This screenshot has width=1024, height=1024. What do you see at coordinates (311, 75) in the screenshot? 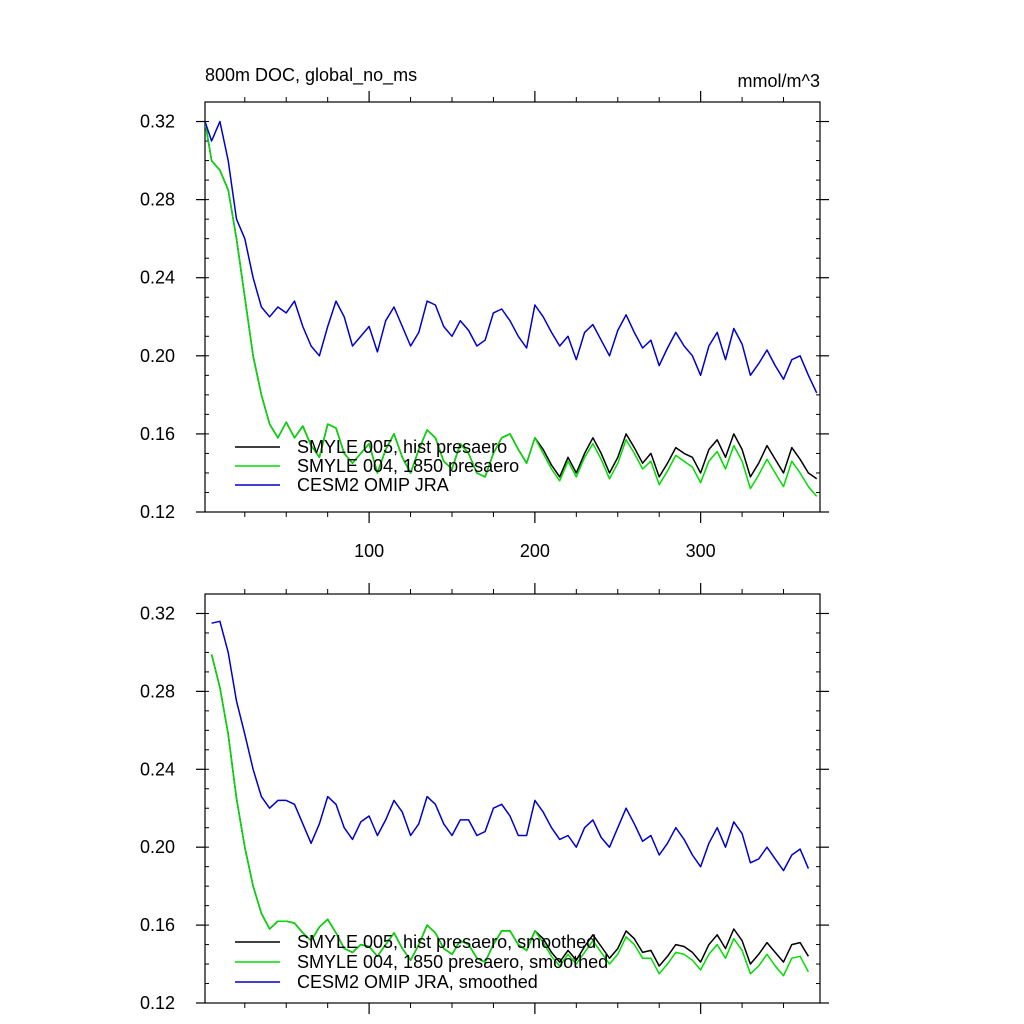
I see `figure-title: 800m DOC, global_no_ms` at bounding box center [311, 75].